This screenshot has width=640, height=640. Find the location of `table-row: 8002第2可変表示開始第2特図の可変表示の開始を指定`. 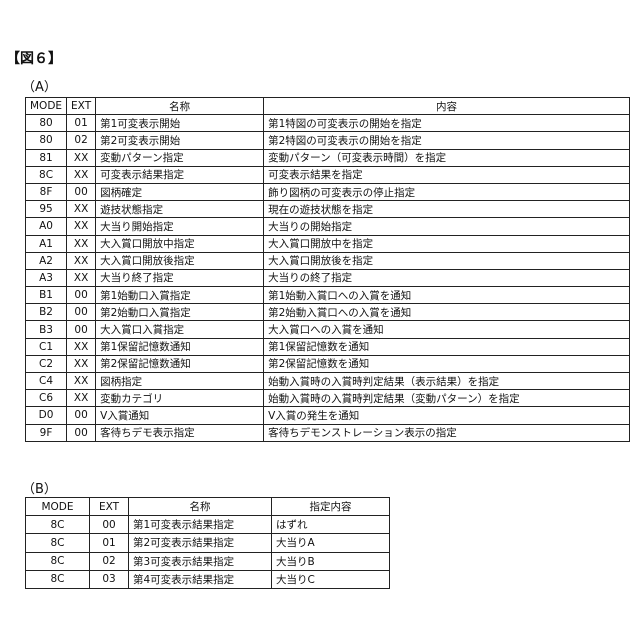

table-row: 8002第2可変表示開始第2特図の可変表示の開始を指定 is located at coordinates (328, 140).